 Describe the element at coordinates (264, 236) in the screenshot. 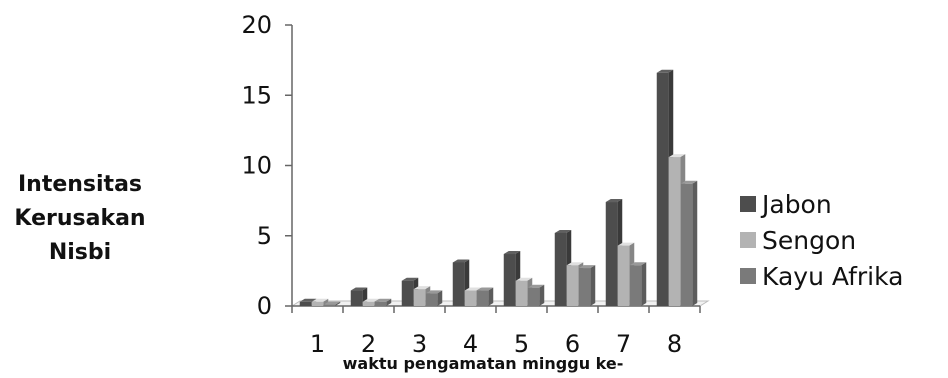

I see `y-tick-label: 5` at that location.